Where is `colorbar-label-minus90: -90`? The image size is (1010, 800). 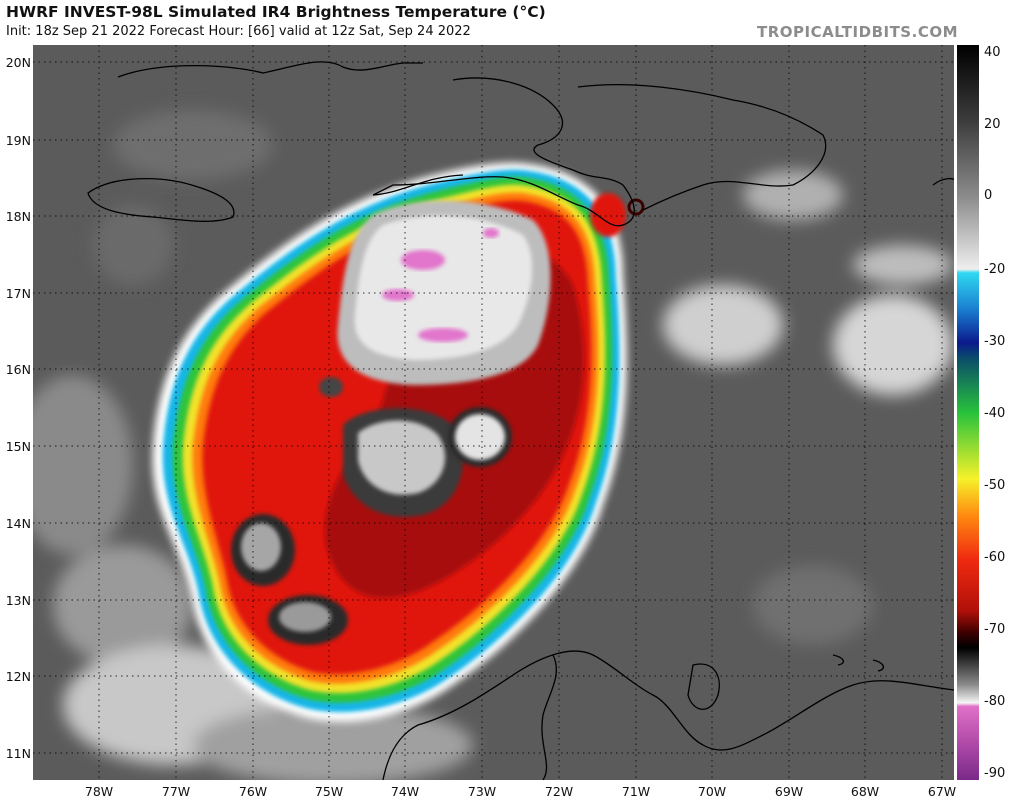 colorbar-label-minus90: -90 is located at coordinates (995, 773).